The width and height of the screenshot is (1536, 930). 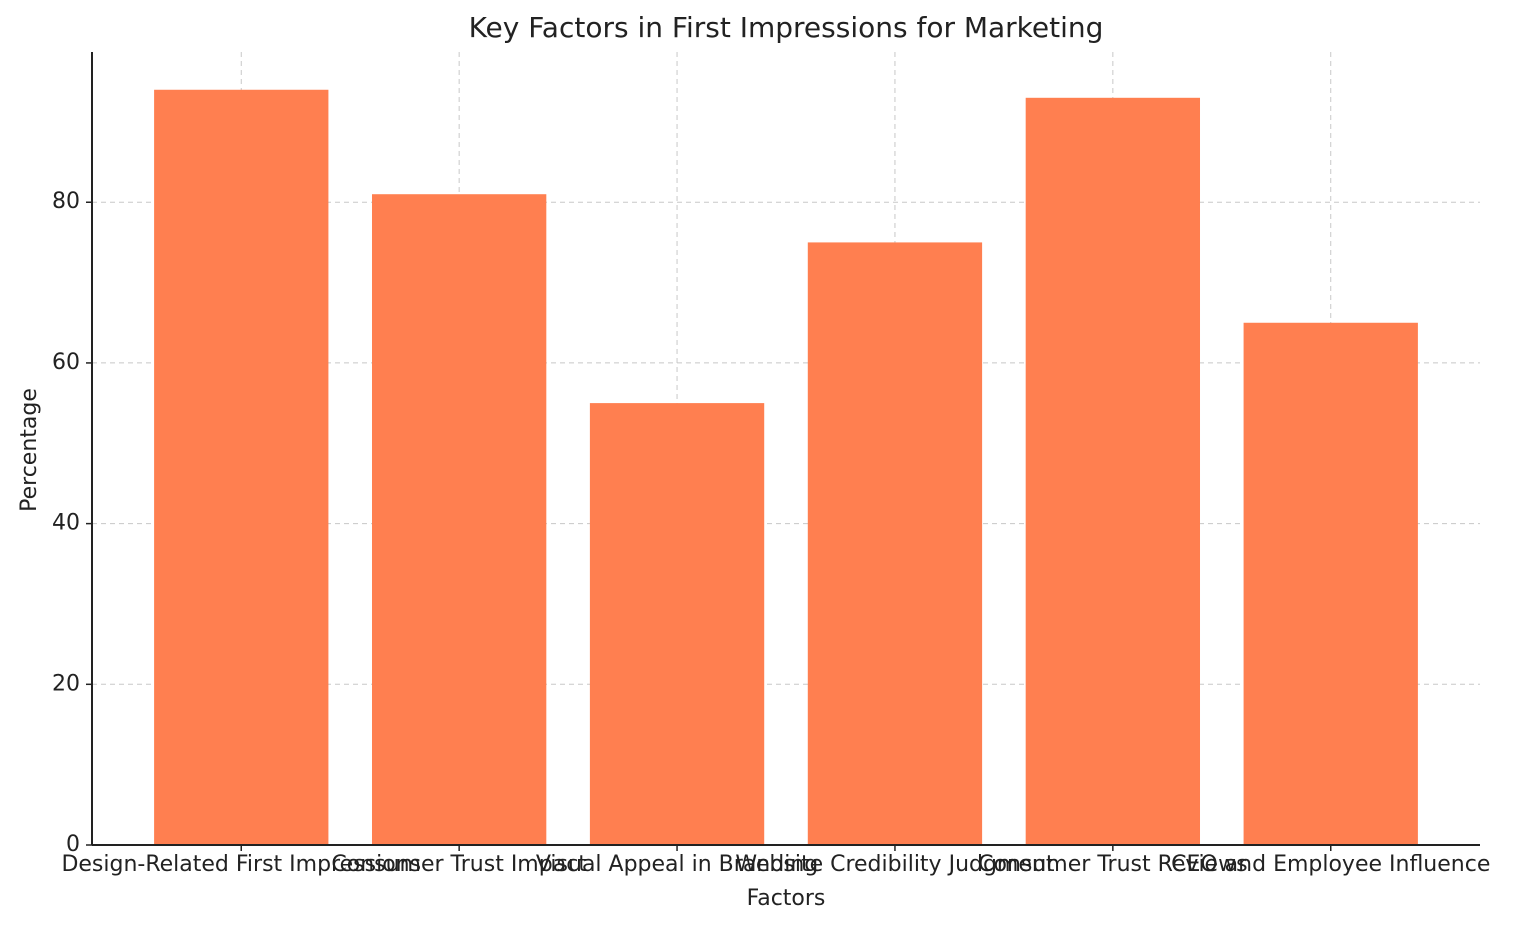 I want to click on x-tick-label: Consumer Trust Impact, so click(x=459, y=864).